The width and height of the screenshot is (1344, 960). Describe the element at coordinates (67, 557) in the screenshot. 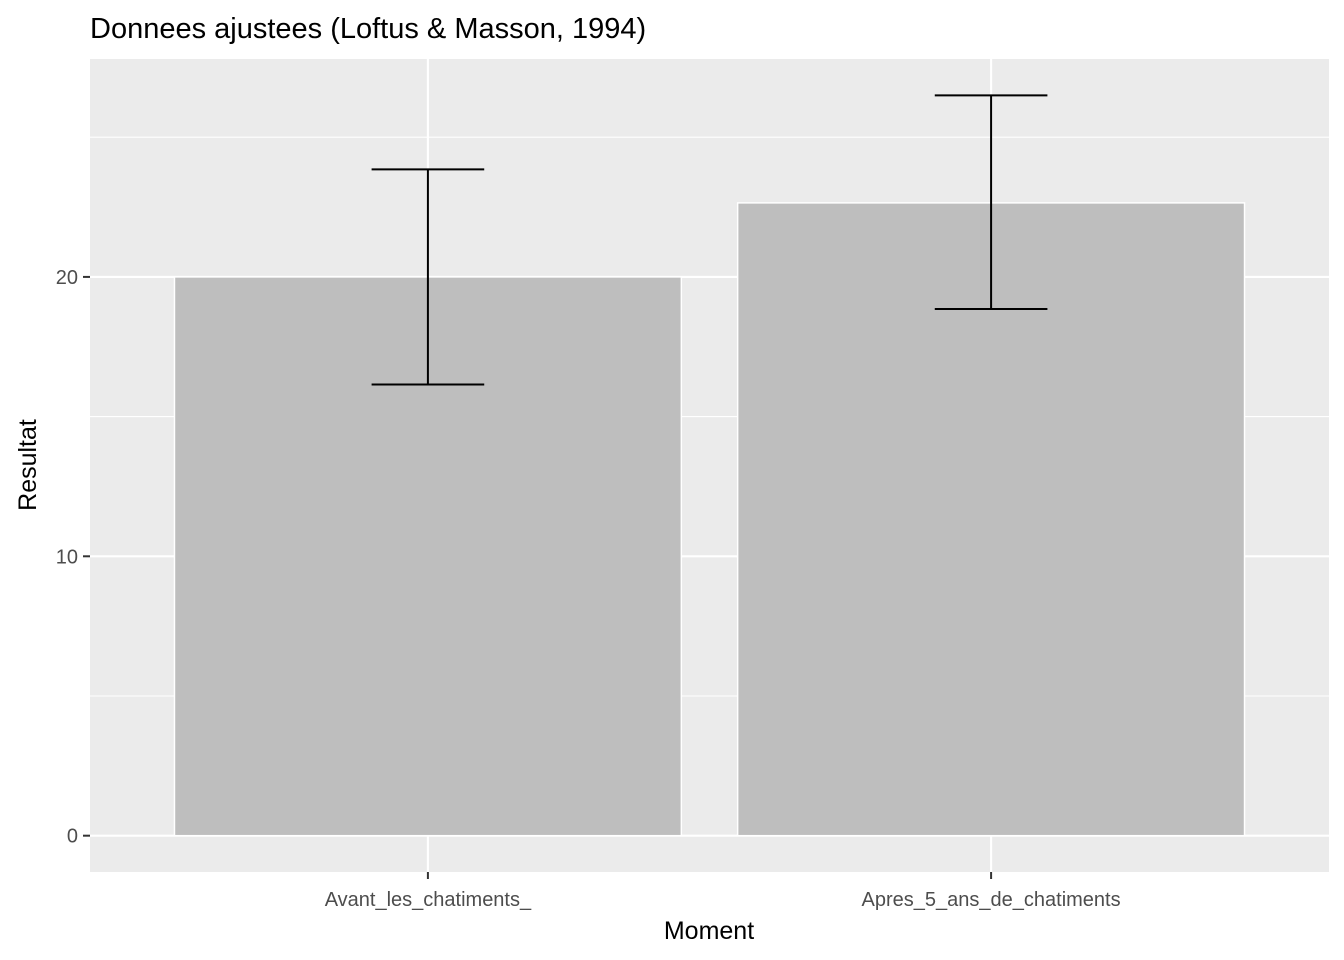

I see `y-tick-label: 10` at that location.